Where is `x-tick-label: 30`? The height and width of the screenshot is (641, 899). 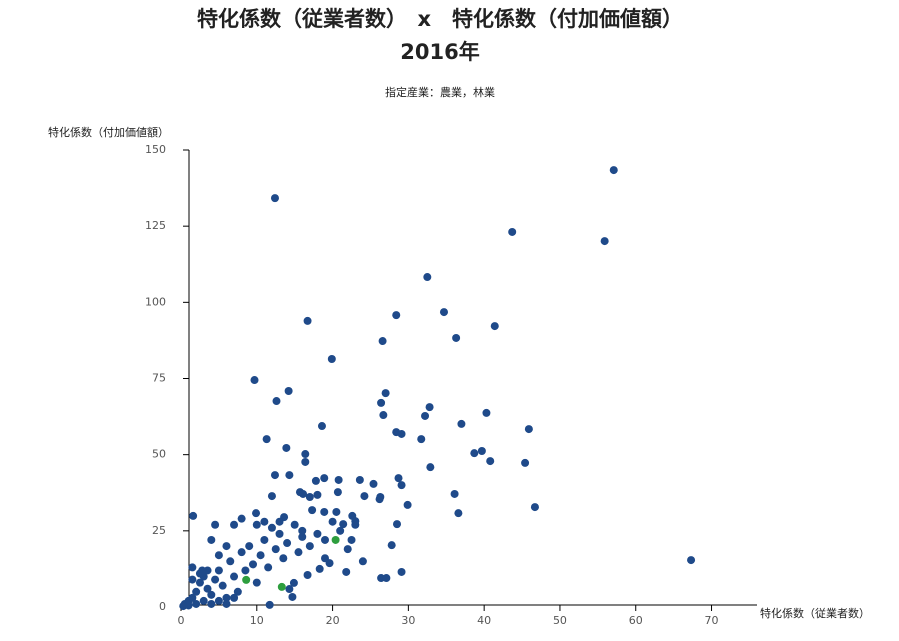 x-tick-label: 30 is located at coordinates (408, 620).